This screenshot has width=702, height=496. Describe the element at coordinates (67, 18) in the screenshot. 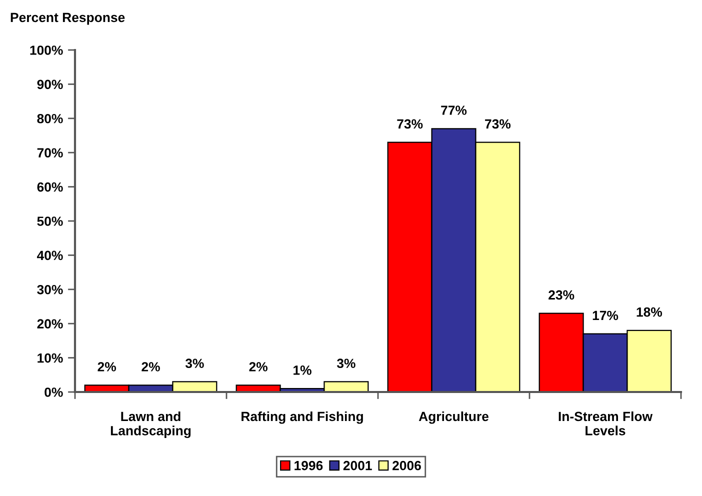

I see `y-axis-title: Percent Response` at that location.